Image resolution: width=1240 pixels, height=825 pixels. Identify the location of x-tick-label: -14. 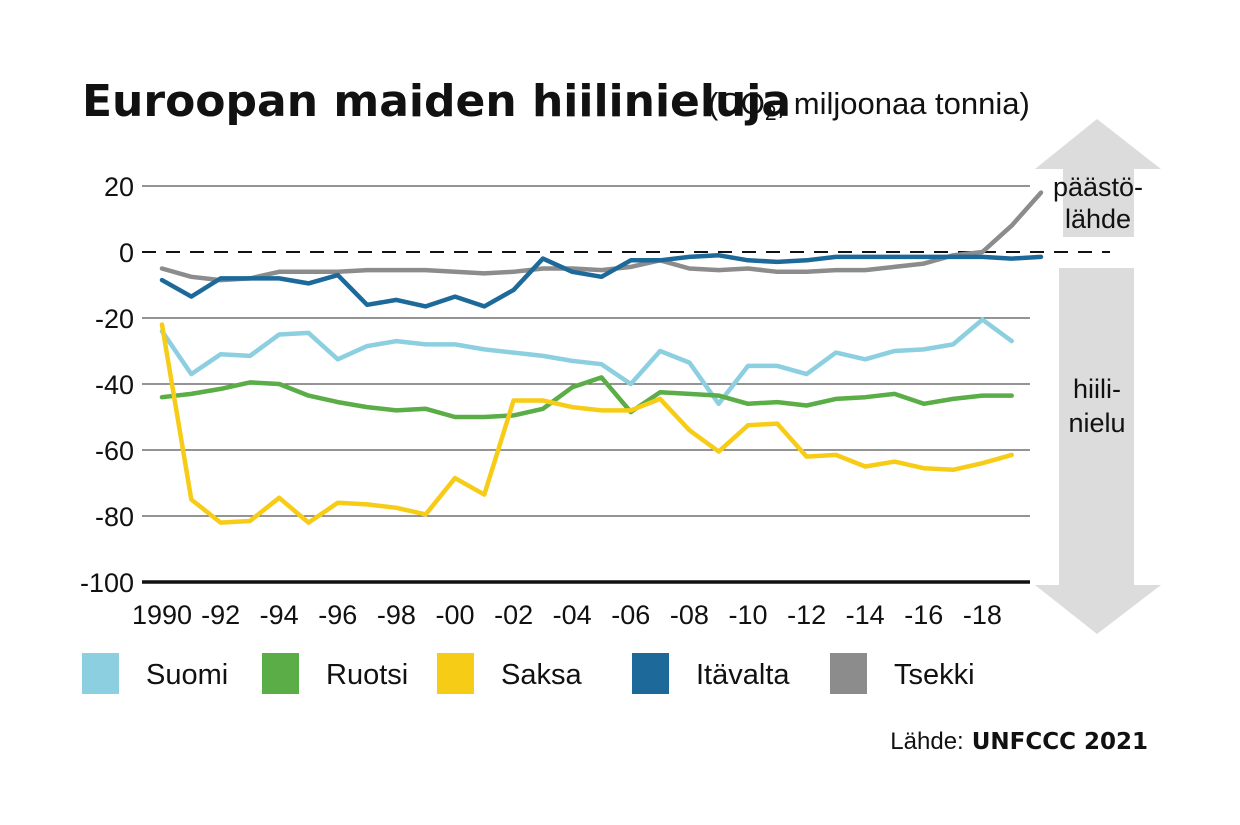
(865, 615).